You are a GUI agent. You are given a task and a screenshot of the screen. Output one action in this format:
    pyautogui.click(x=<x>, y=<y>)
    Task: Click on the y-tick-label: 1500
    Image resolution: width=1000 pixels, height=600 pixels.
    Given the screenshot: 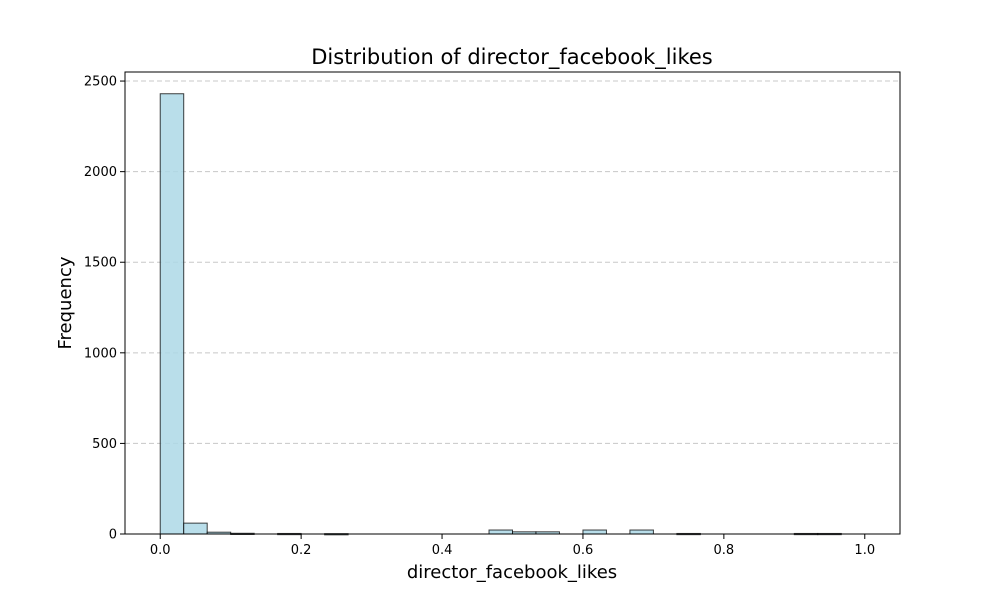 What is the action you would take?
    pyautogui.click(x=100, y=263)
    